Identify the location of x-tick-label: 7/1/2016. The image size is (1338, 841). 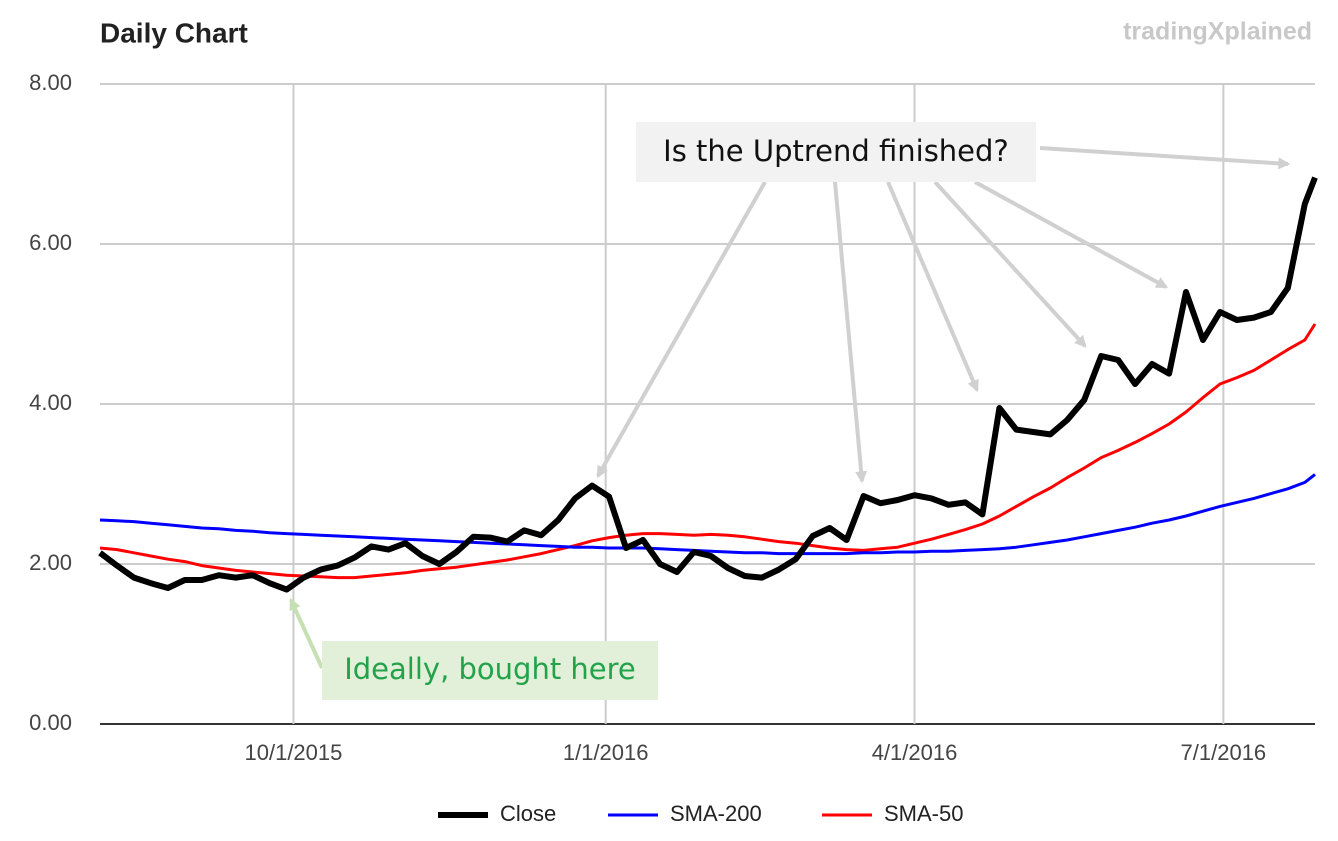
(1224, 752).